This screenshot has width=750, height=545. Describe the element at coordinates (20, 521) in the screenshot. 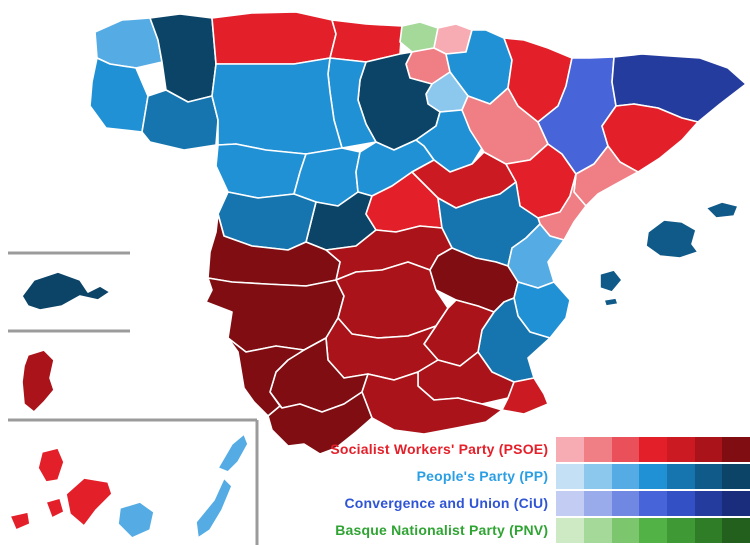

I see `region-el-hierro` at that location.